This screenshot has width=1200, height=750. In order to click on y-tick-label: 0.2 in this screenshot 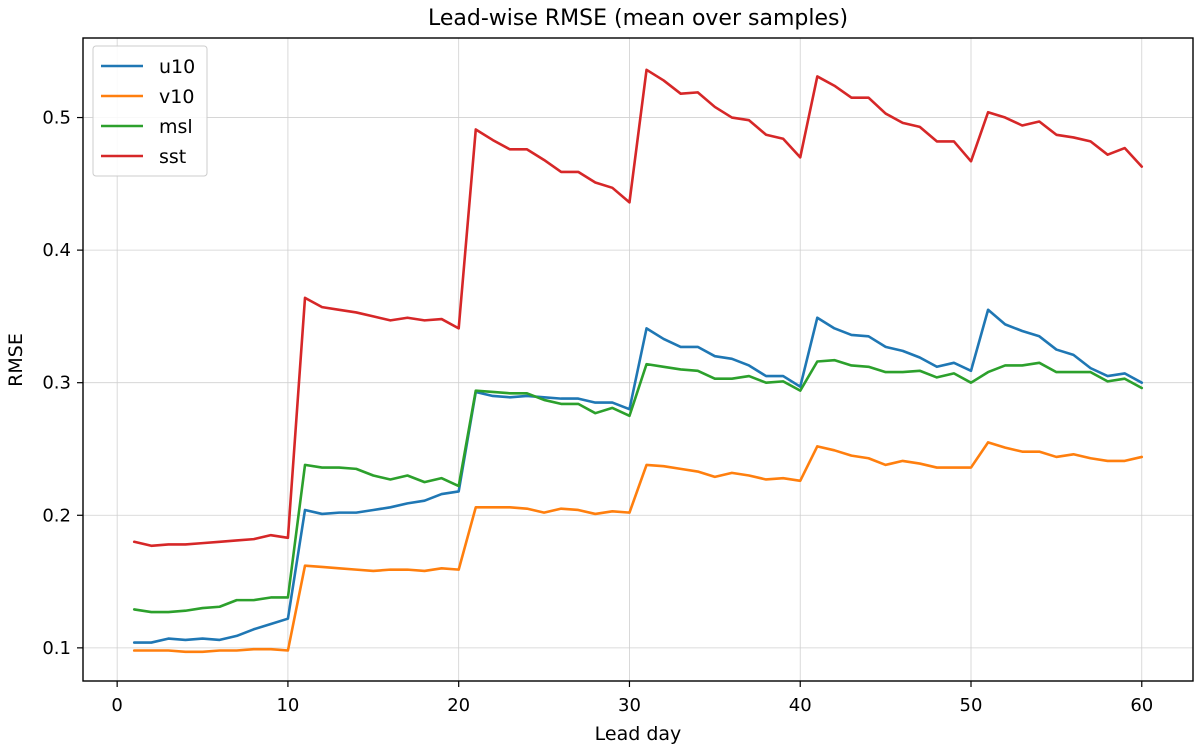, I will do `click(56, 515)`.